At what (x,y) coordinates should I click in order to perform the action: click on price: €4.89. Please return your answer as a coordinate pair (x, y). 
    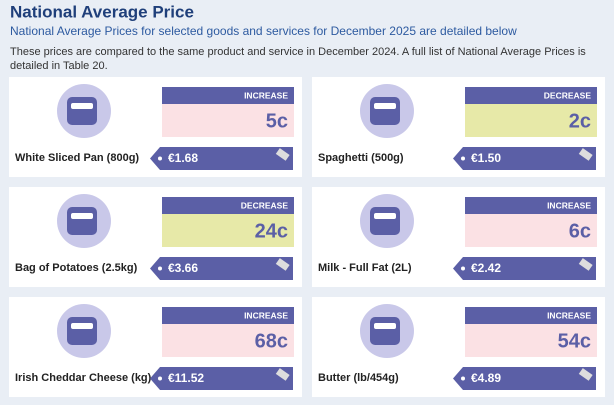
    Looking at the image, I should click on (486, 378).